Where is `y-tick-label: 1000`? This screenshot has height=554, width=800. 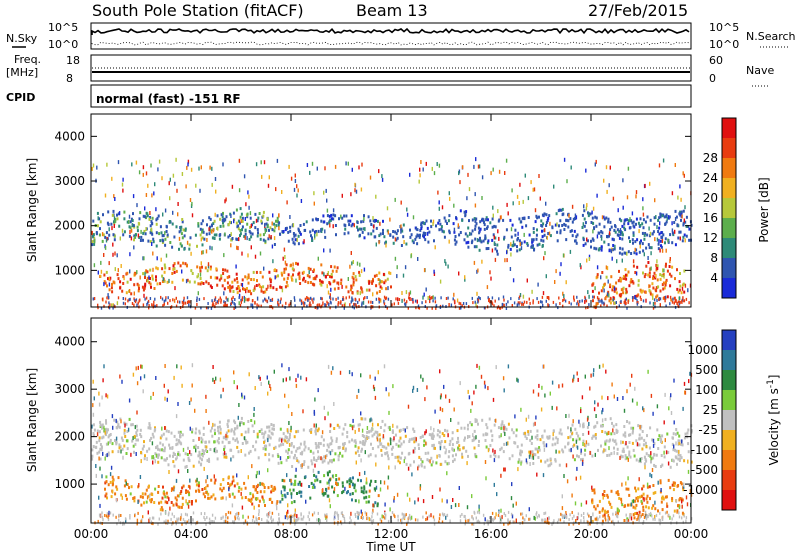
y-tick-label: 1000 is located at coordinates (69, 270).